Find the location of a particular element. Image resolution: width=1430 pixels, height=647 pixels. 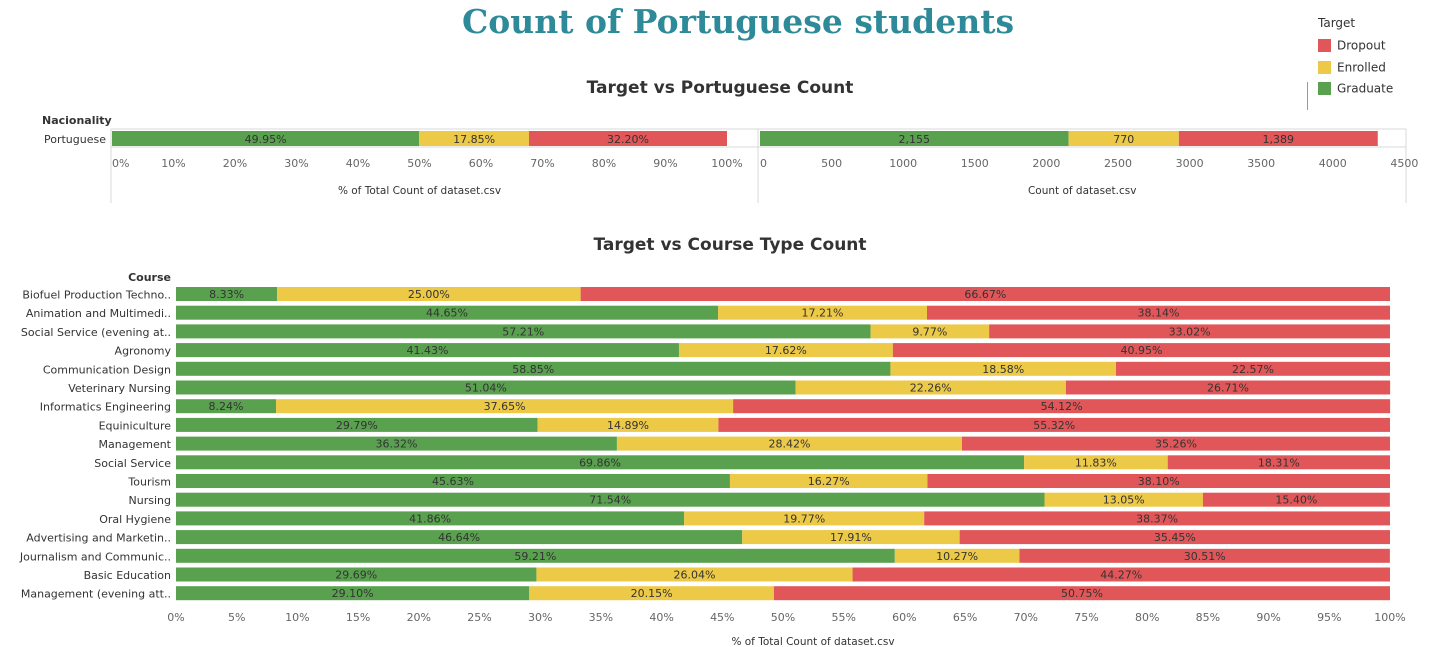

data-label: 26.04% is located at coordinates (695, 575).